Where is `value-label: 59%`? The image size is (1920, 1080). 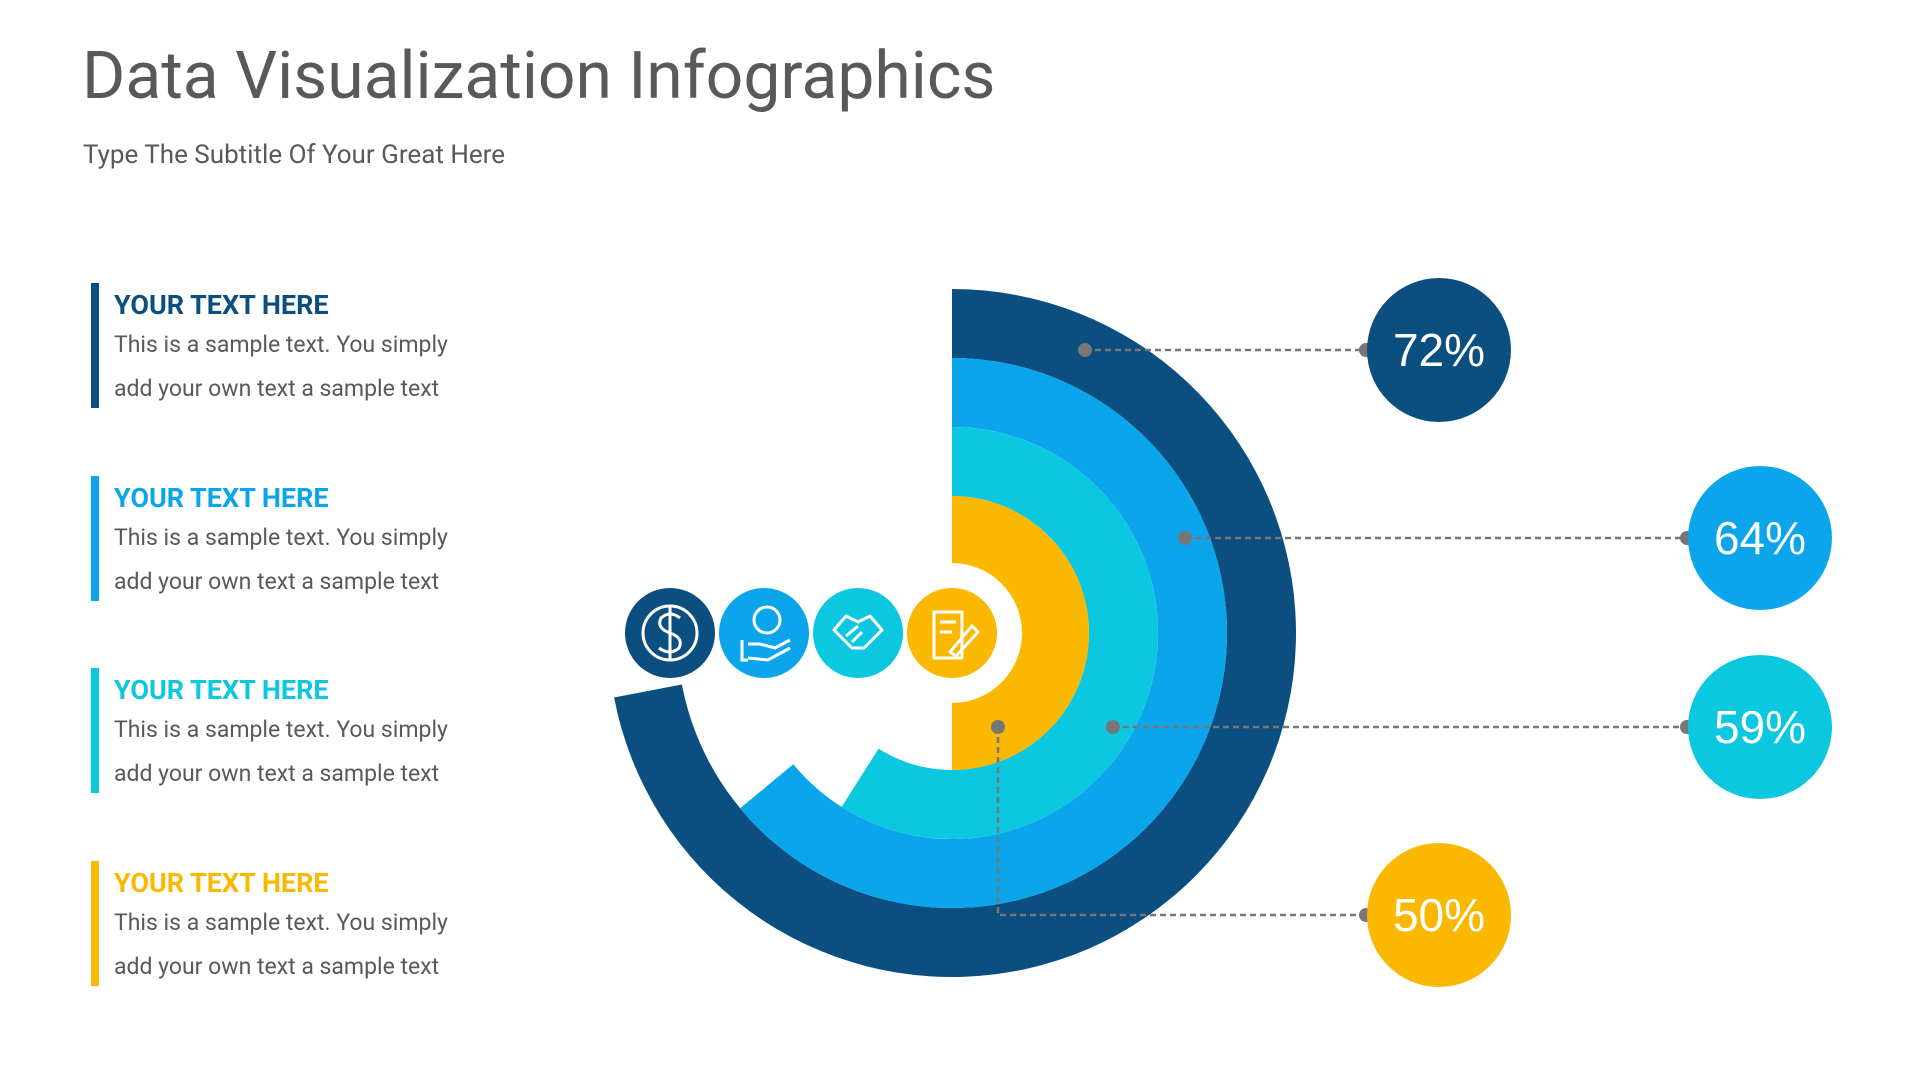
value-label: 59% is located at coordinates (1760, 727).